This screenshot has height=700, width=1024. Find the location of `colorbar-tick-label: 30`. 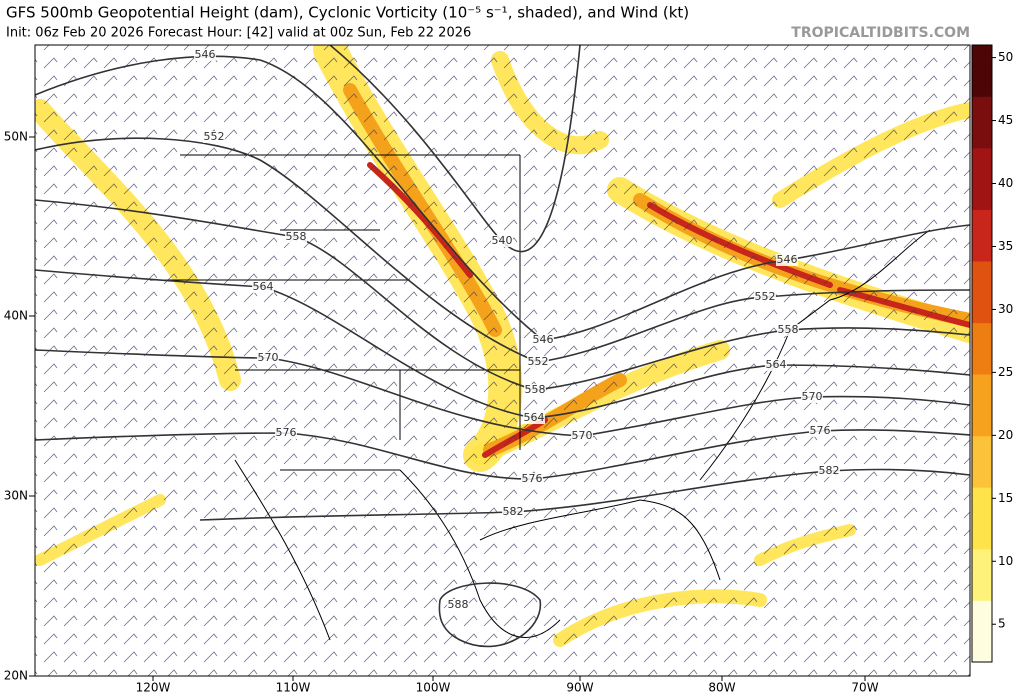

colorbar-tick-label: 30 is located at coordinates (1005, 309).